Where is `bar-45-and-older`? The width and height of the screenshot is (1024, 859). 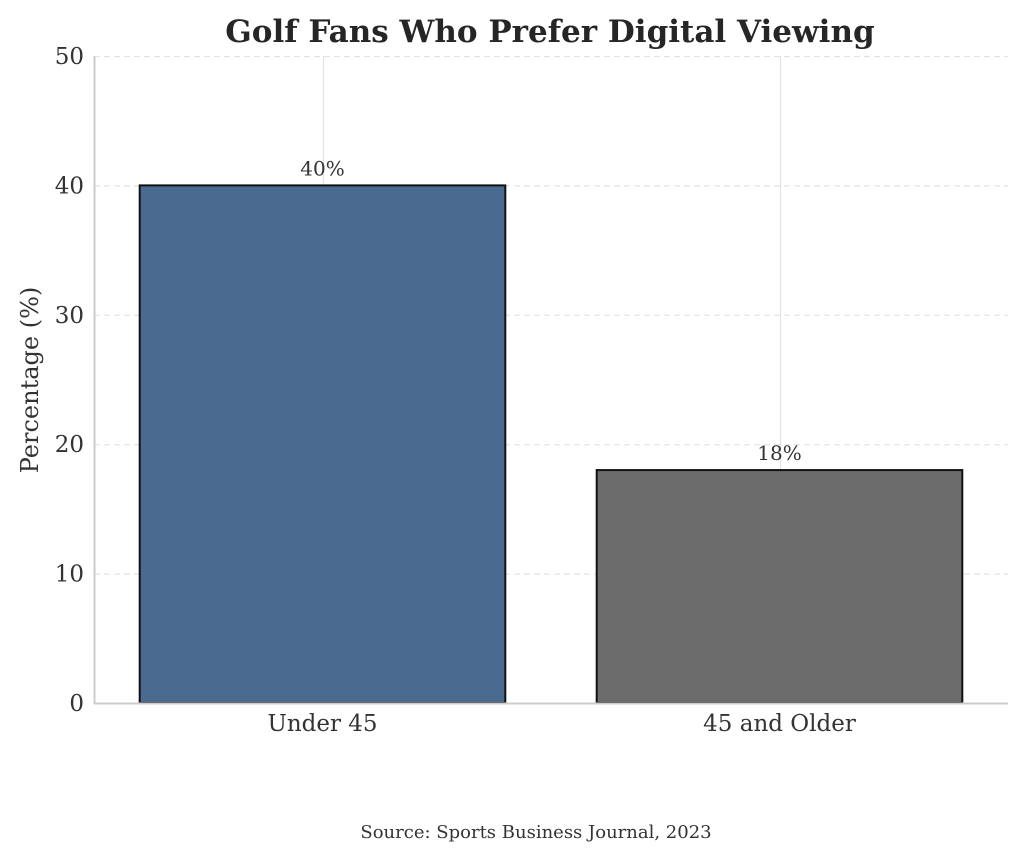
bar-45-and-older is located at coordinates (779, 586).